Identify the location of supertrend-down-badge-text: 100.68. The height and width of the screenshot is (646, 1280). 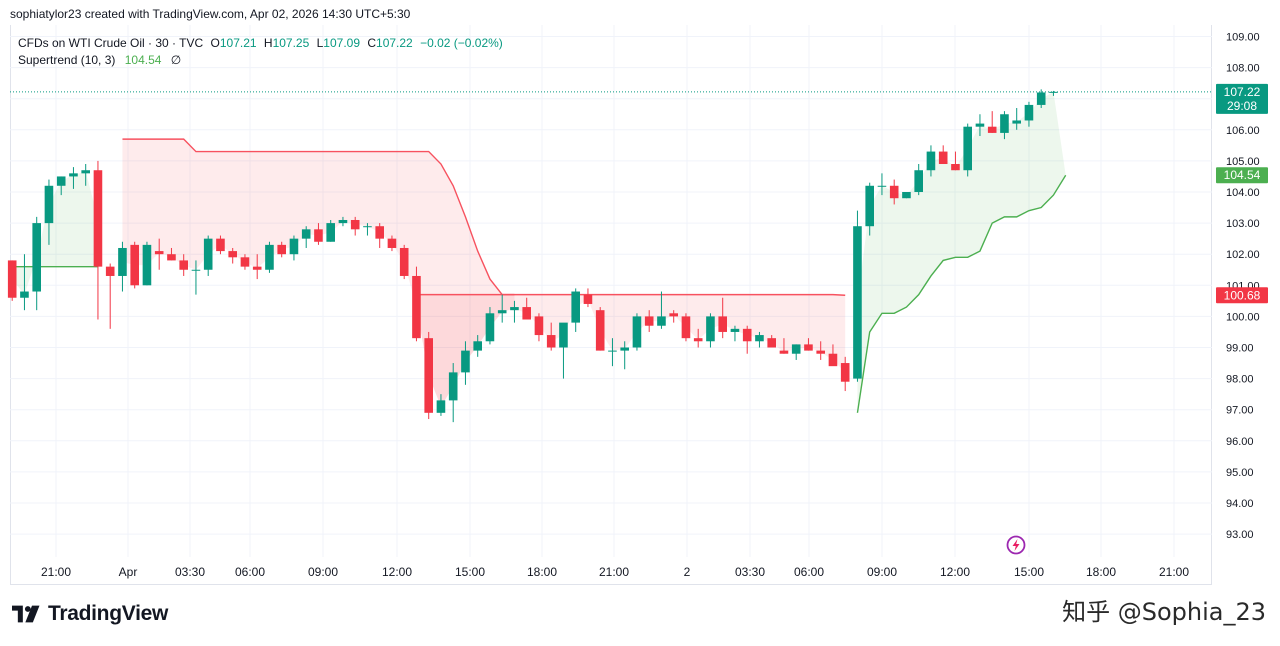
(1242, 295).